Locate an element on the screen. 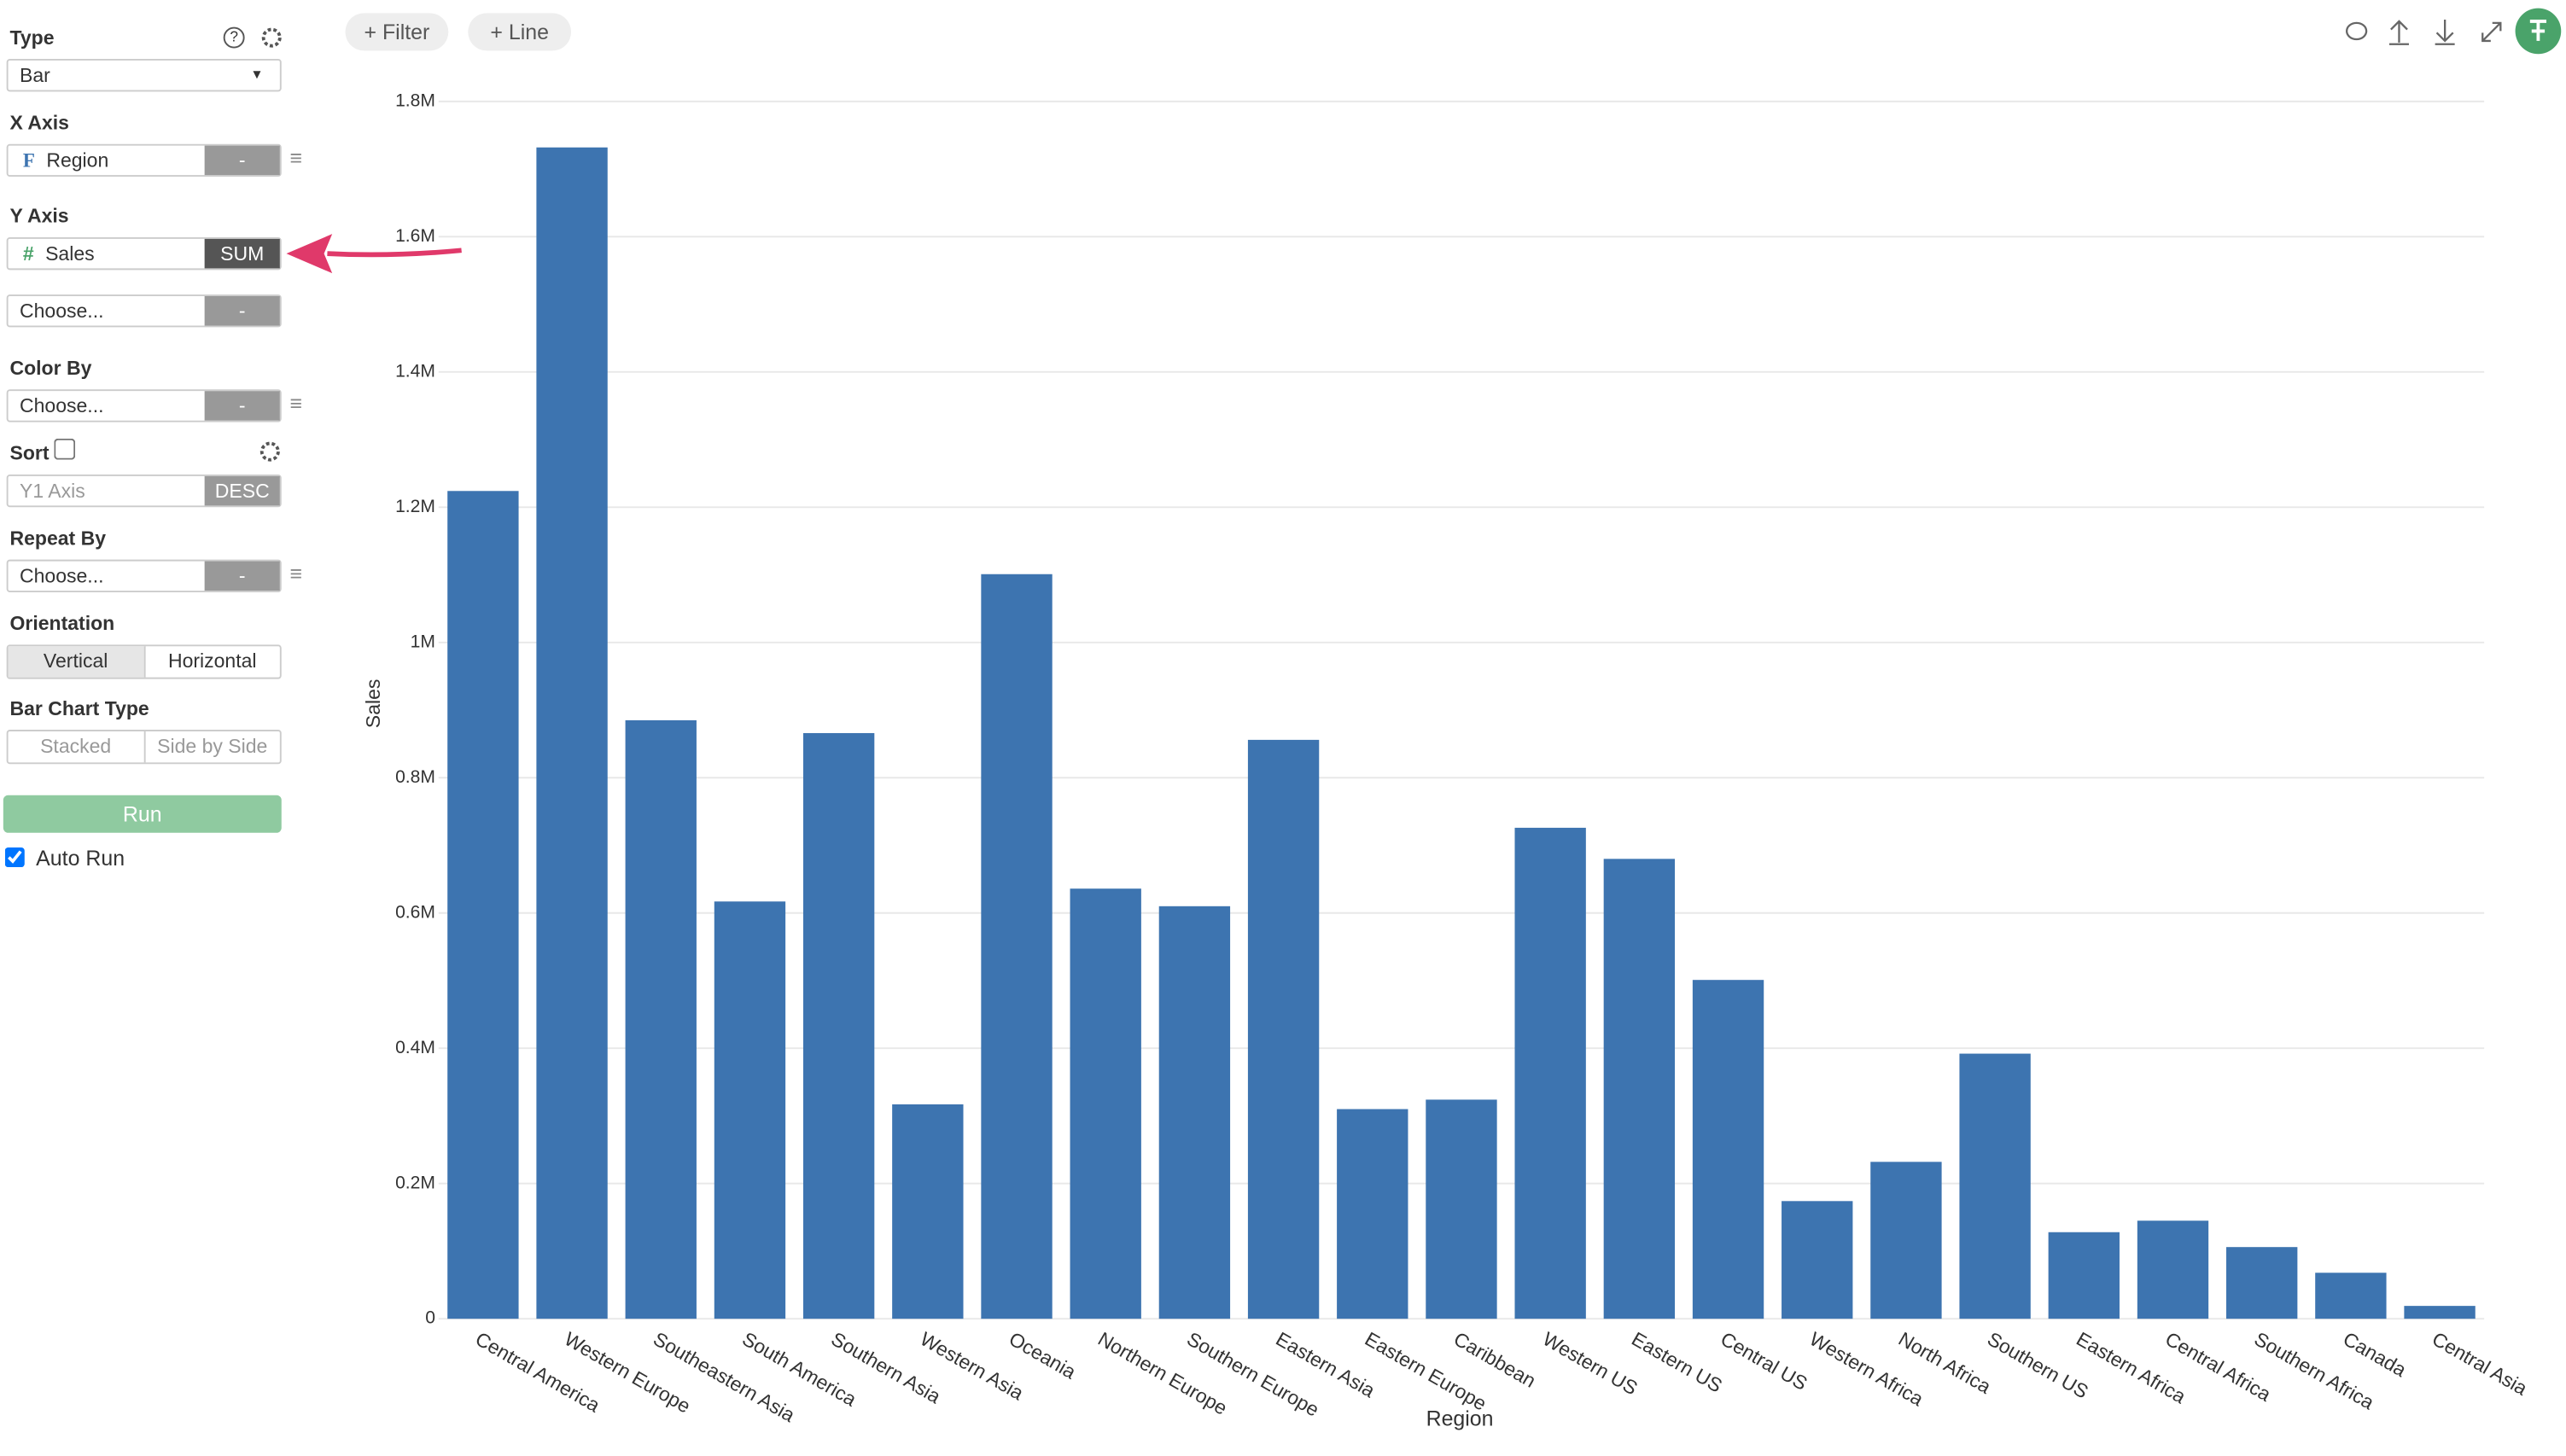 This screenshot has width=2566, height=1456. x-tick-label: Western US is located at coordinates (1591, 1363).